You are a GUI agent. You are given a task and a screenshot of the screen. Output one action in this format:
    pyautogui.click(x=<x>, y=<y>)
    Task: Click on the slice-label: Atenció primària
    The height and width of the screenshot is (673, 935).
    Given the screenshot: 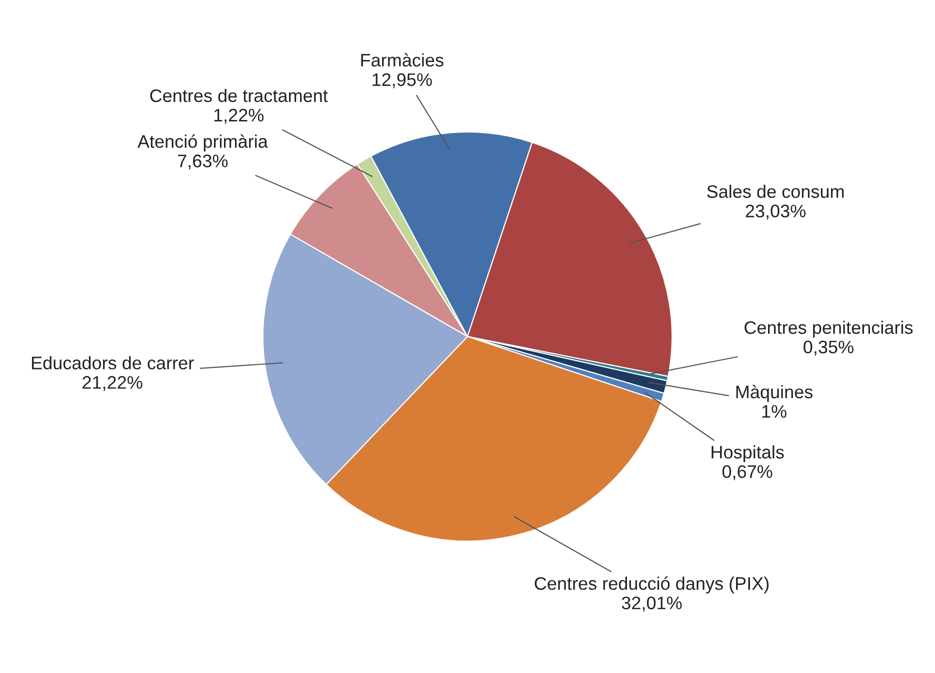 What is the action you would take?
    pyautogui.click(x=202, y=143)
    